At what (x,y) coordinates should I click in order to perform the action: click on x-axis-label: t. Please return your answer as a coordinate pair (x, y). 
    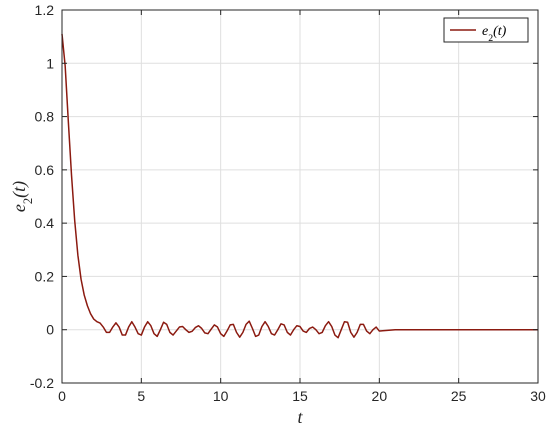
    Looking at the image, I should click on (300, 417).